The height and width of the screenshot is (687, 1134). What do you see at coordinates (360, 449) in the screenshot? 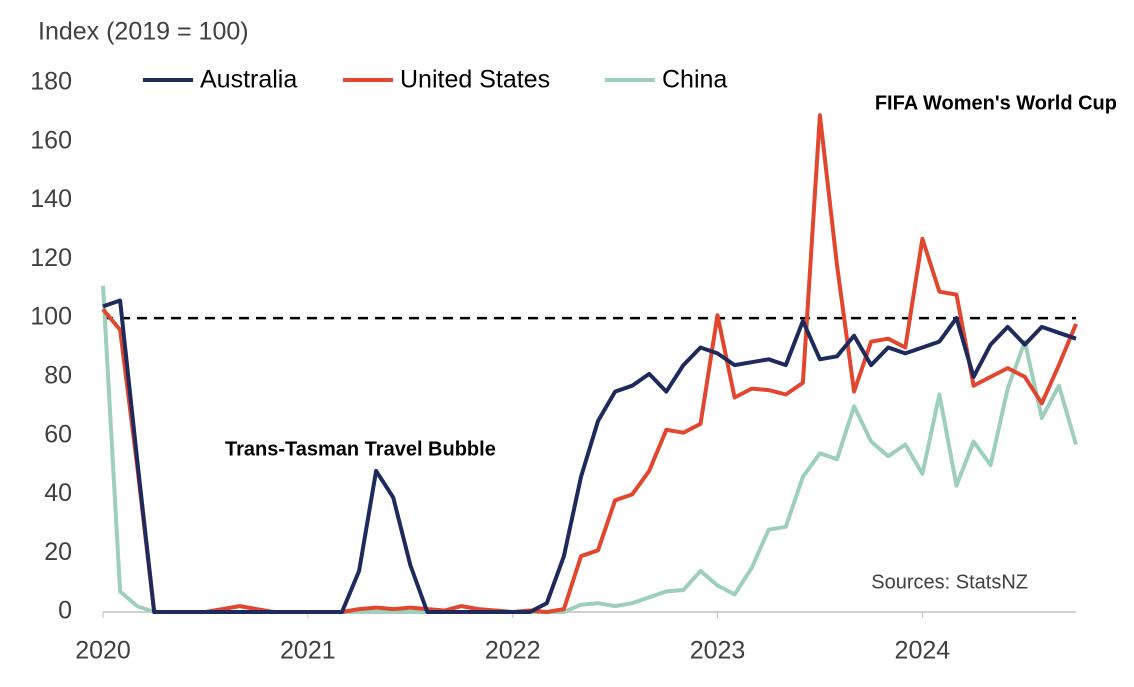
I see `annotation: Trans-Tasman Travel Bubble` at bounding box center [360, 449].